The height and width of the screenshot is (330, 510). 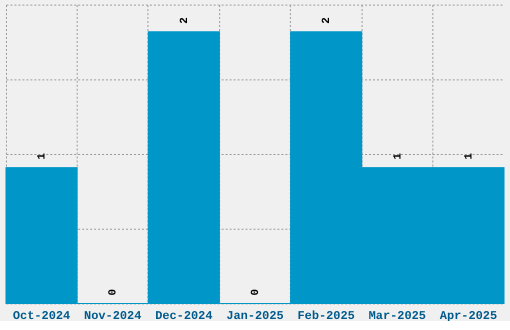 What do you see at coordinates (469, 315) in the screenshot?
I see `x-tick-label: Apr-2025` at bounding box center [469, 315].